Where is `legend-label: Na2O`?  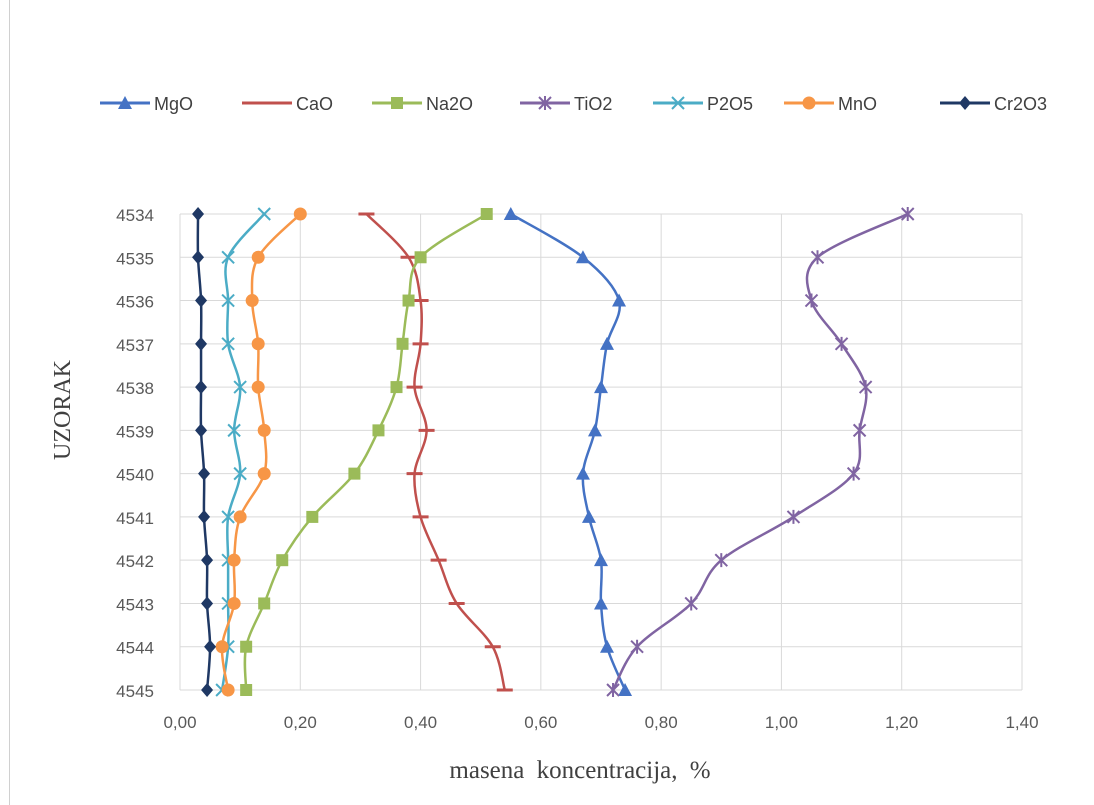
legend-label: Na2O is located at coordinates (449, 104).